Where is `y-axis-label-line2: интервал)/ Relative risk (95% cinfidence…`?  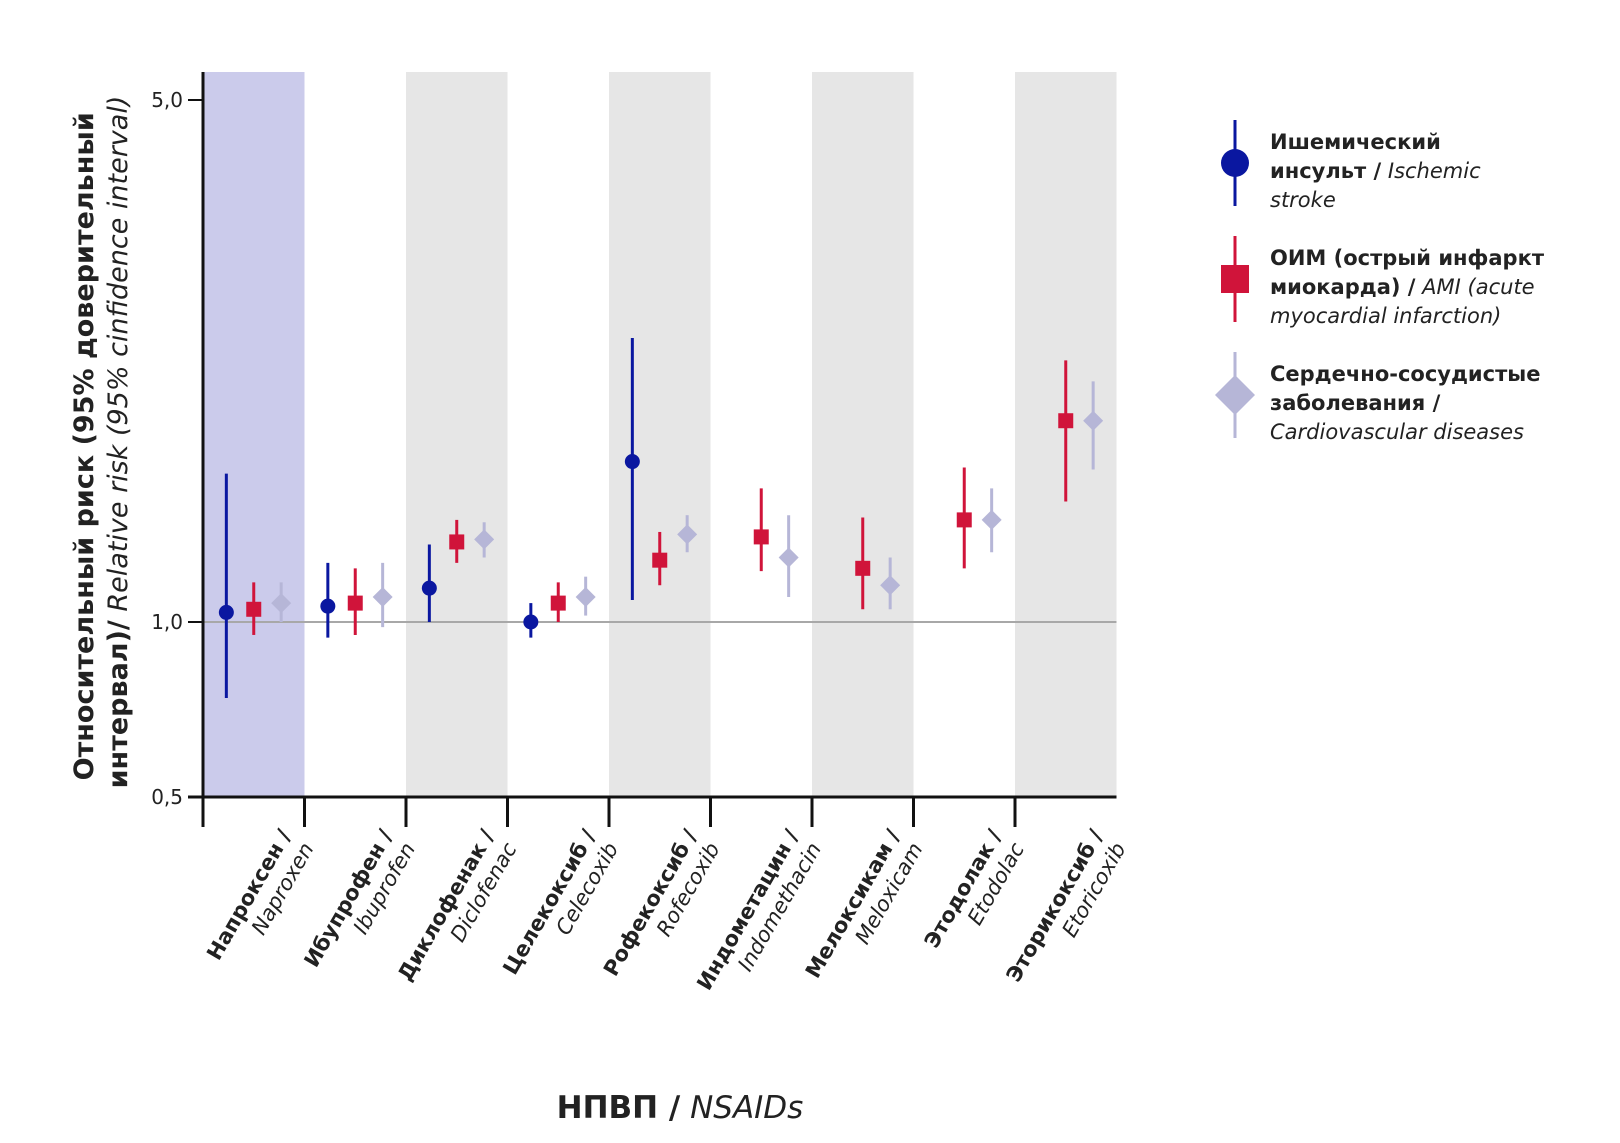
y-axis-label-line2: интервал)/ Relative risk (95% cinfidence… is located at coordinates (118, 442).